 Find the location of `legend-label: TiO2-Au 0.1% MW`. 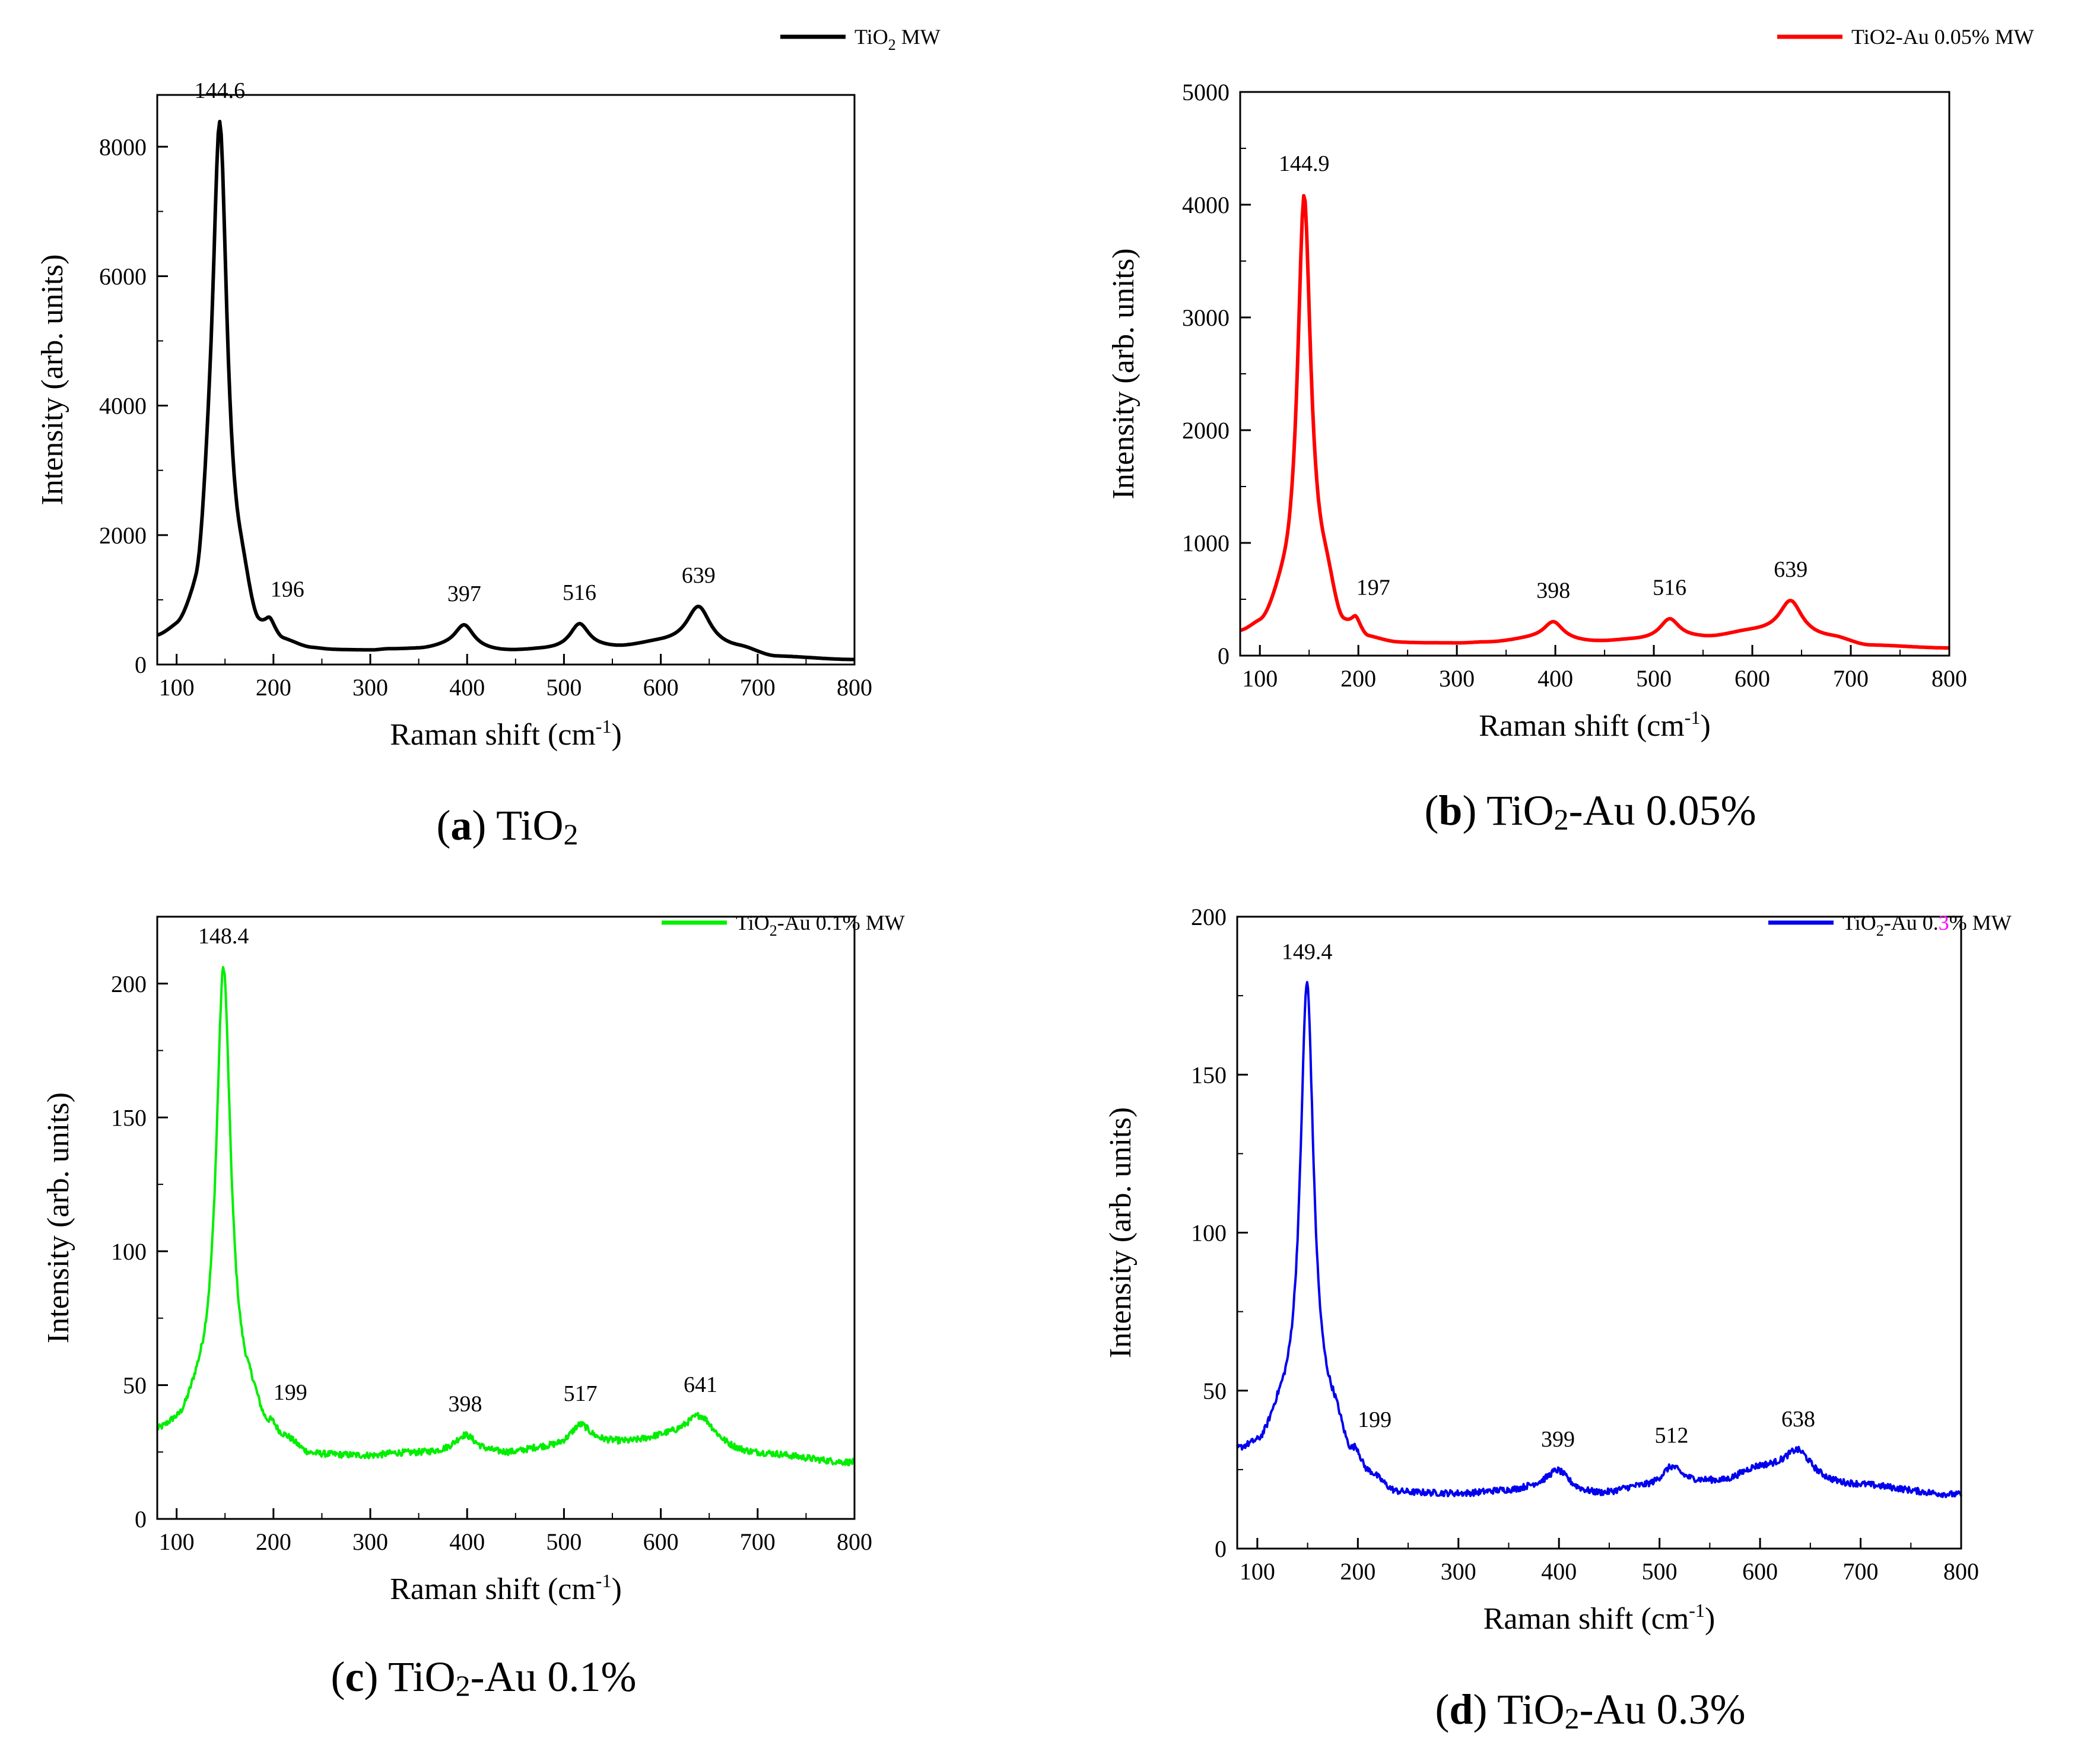

legend-label: TiO2-Au 0.1% MW is located at coordinates (820, 925).